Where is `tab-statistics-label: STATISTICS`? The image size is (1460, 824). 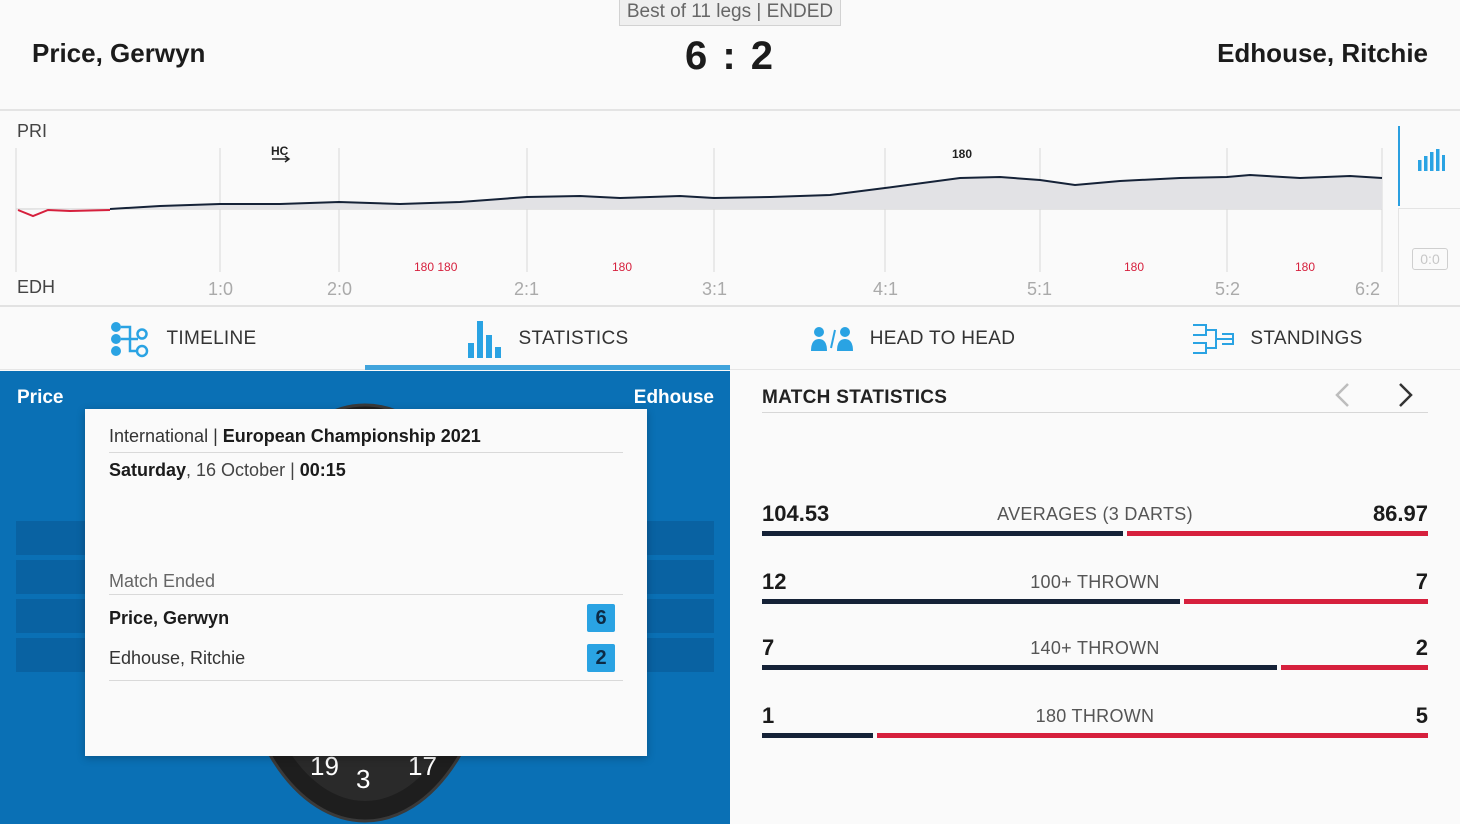
tab-statistics-label: STATISTICS is located at coordinates (573, 338).